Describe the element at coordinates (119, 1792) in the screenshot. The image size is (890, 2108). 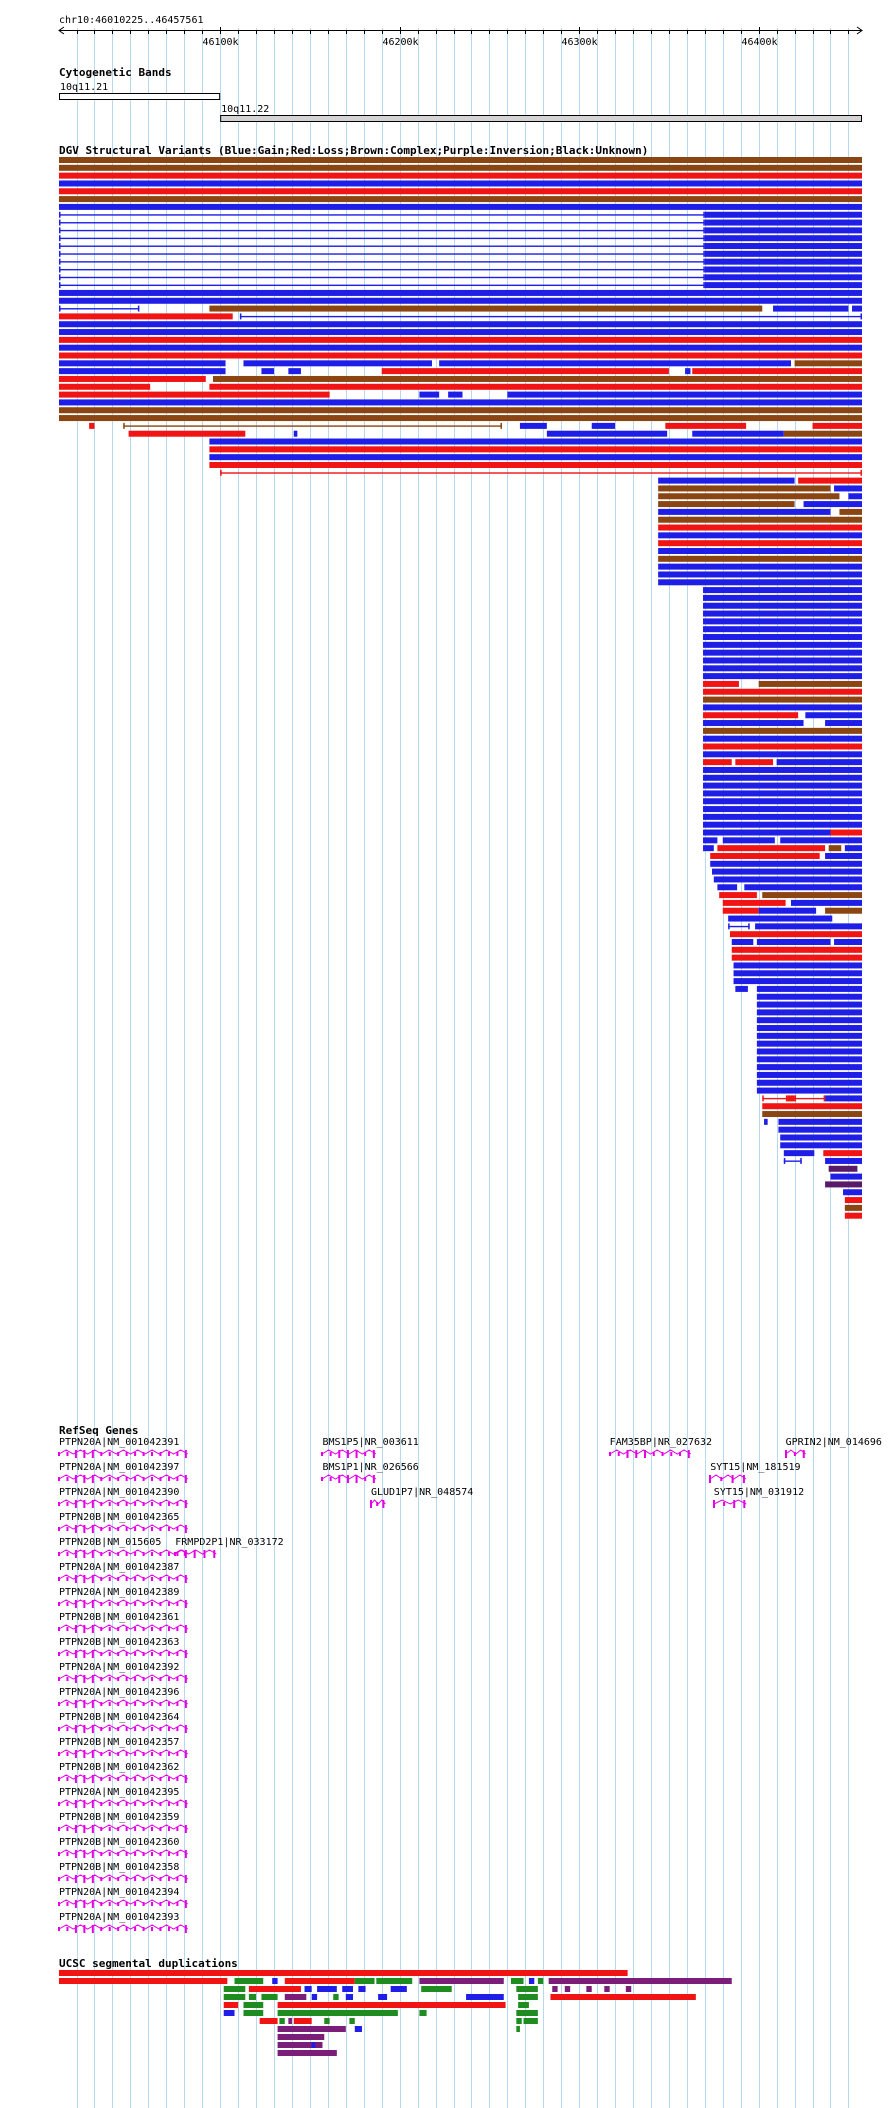
I see `gene-label: PTPN20A|NM_001042395` at that location.